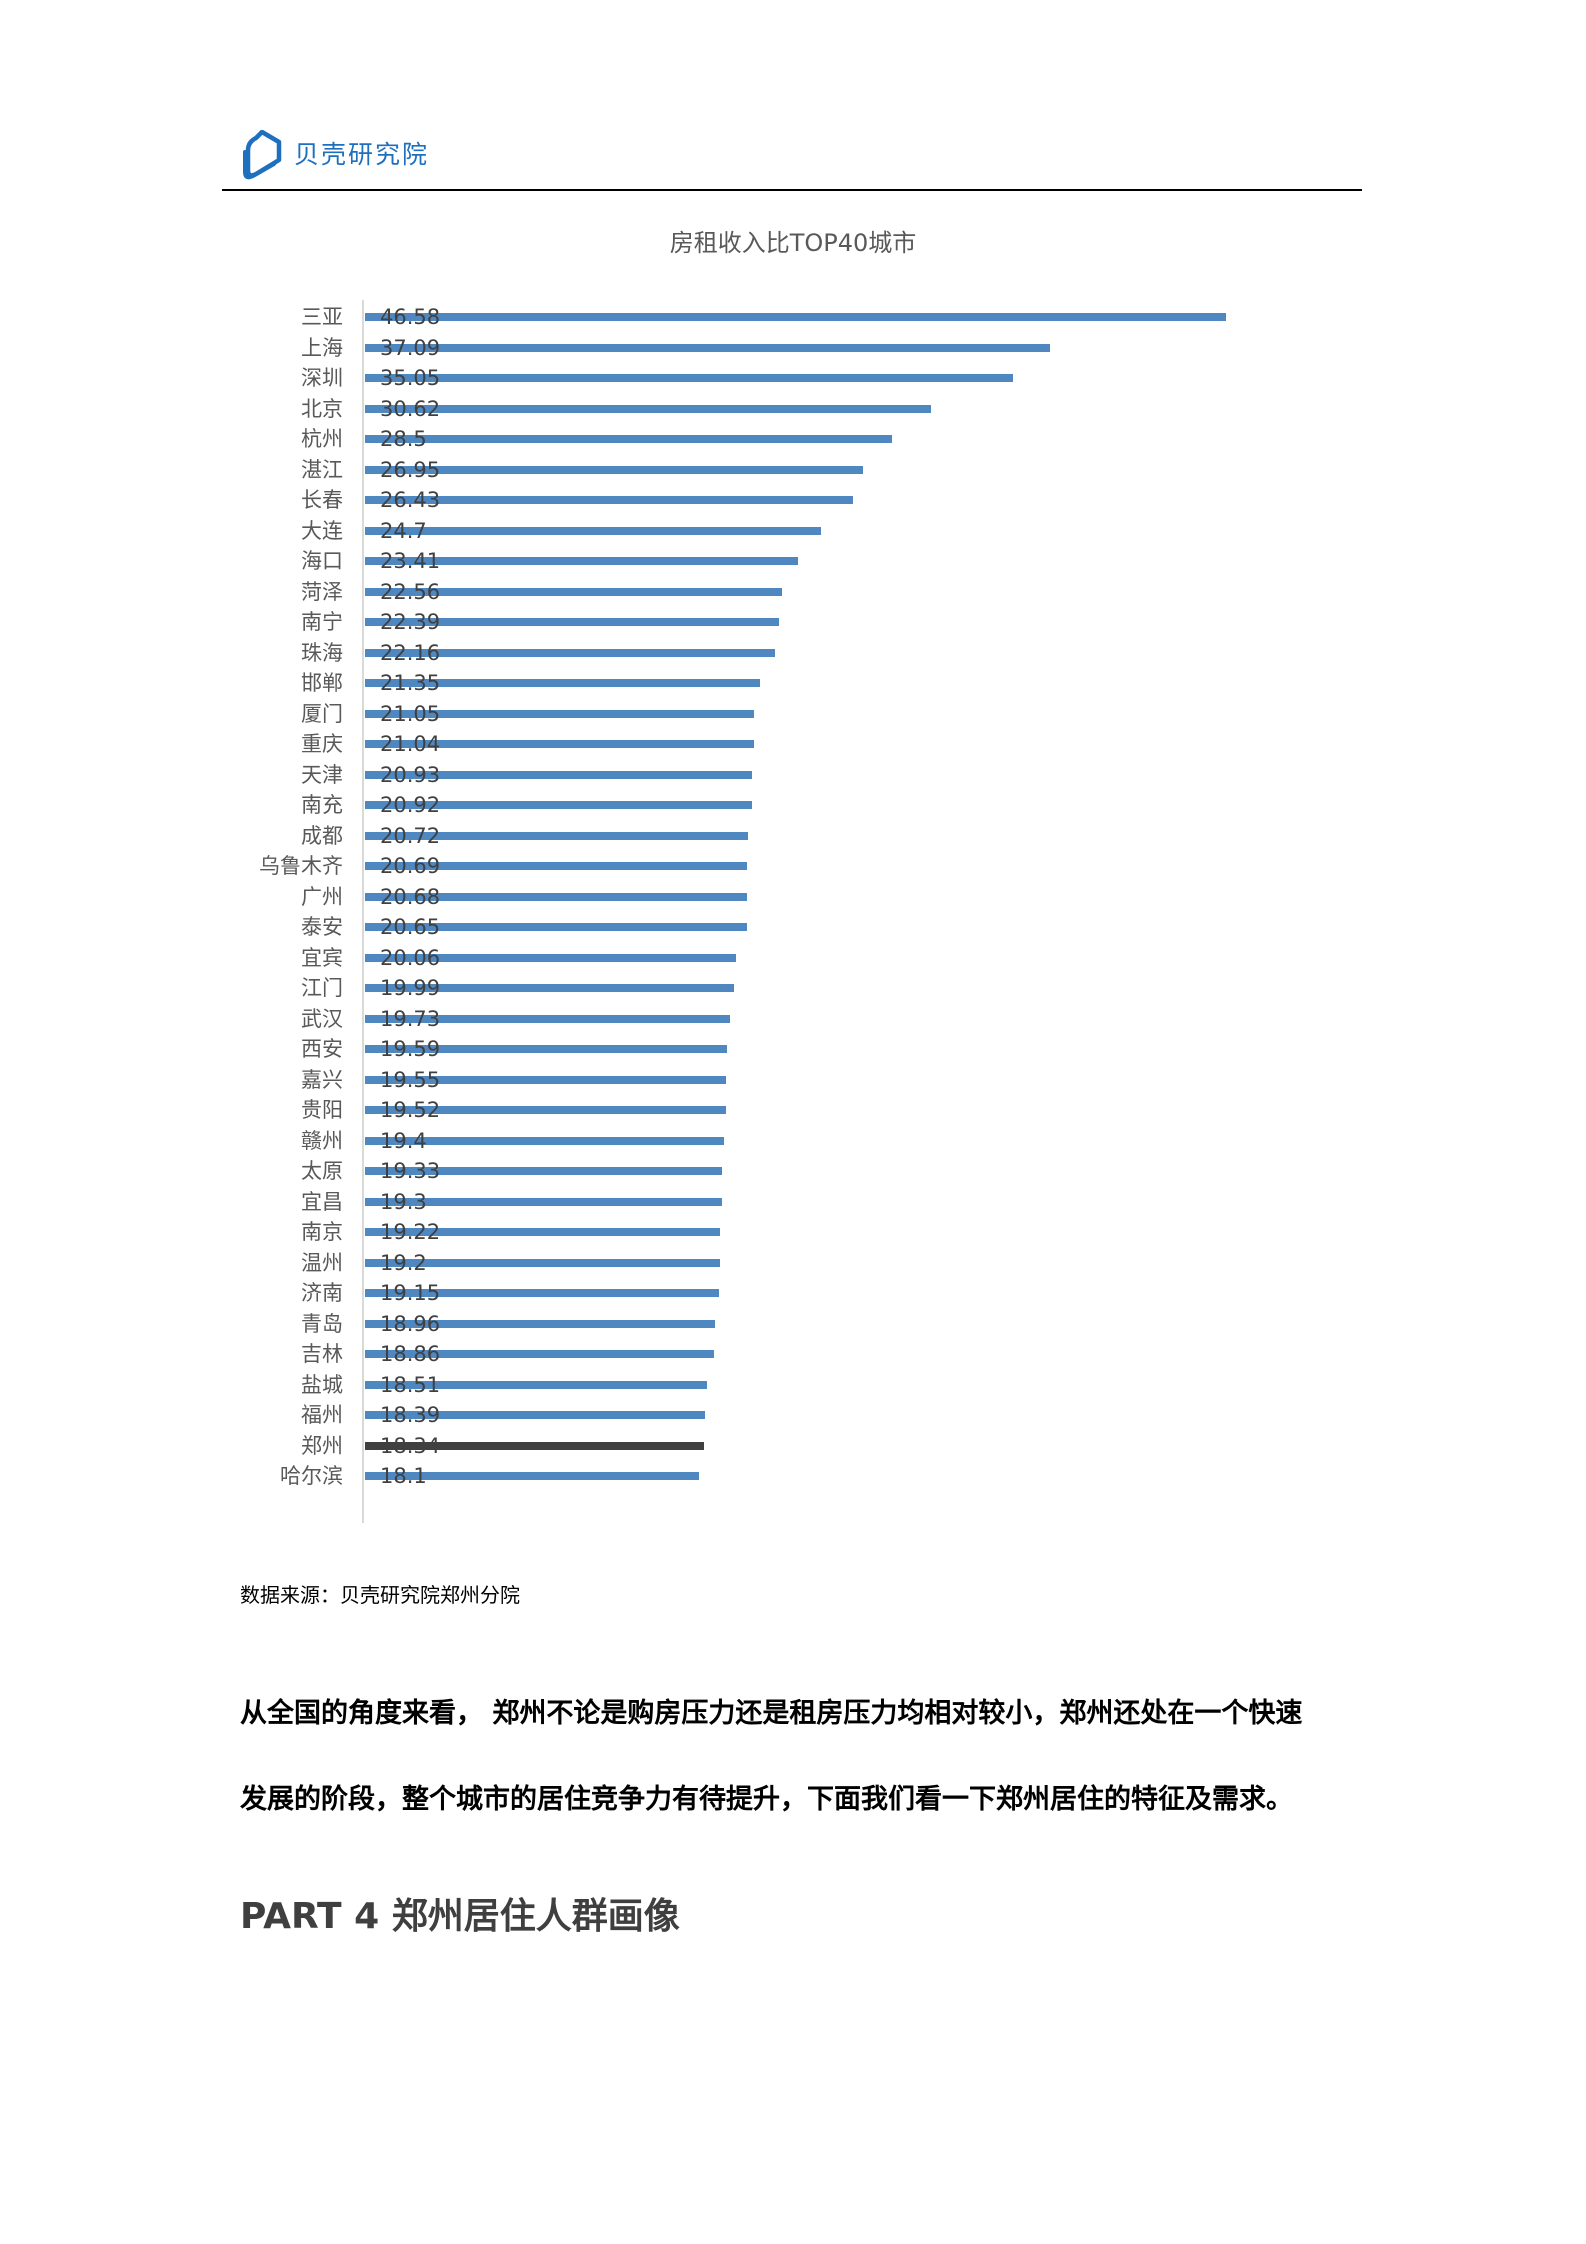 Image resolution: width=1586 pixels, height=2244 pixels. I want to click on chart-row: 江门 19.99, so click(793, 988).